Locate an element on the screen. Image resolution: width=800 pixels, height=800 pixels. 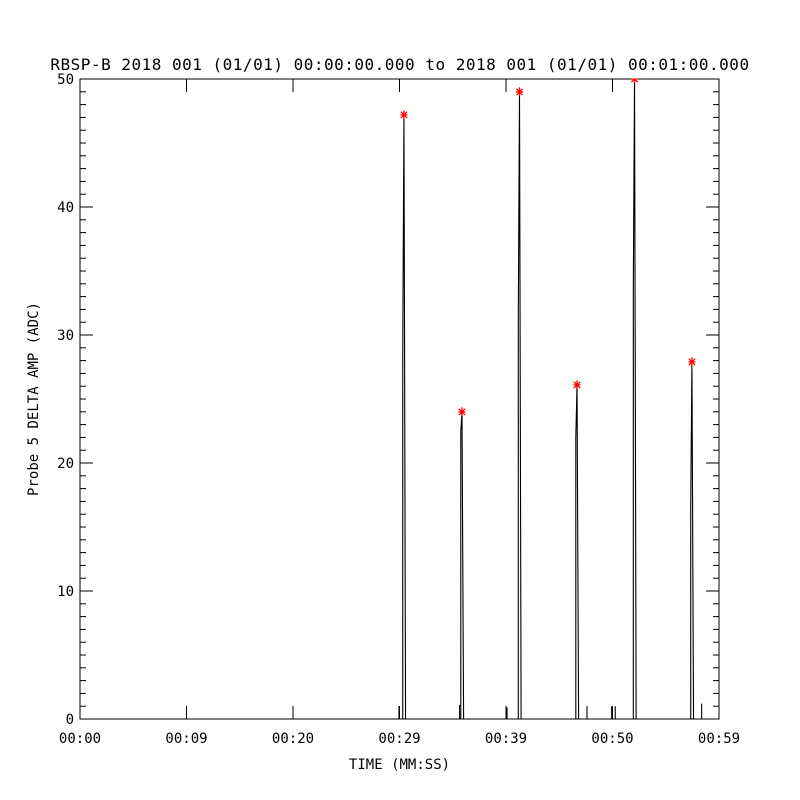
x-tick-label: 00:09 is located at coordinates (186, 739).